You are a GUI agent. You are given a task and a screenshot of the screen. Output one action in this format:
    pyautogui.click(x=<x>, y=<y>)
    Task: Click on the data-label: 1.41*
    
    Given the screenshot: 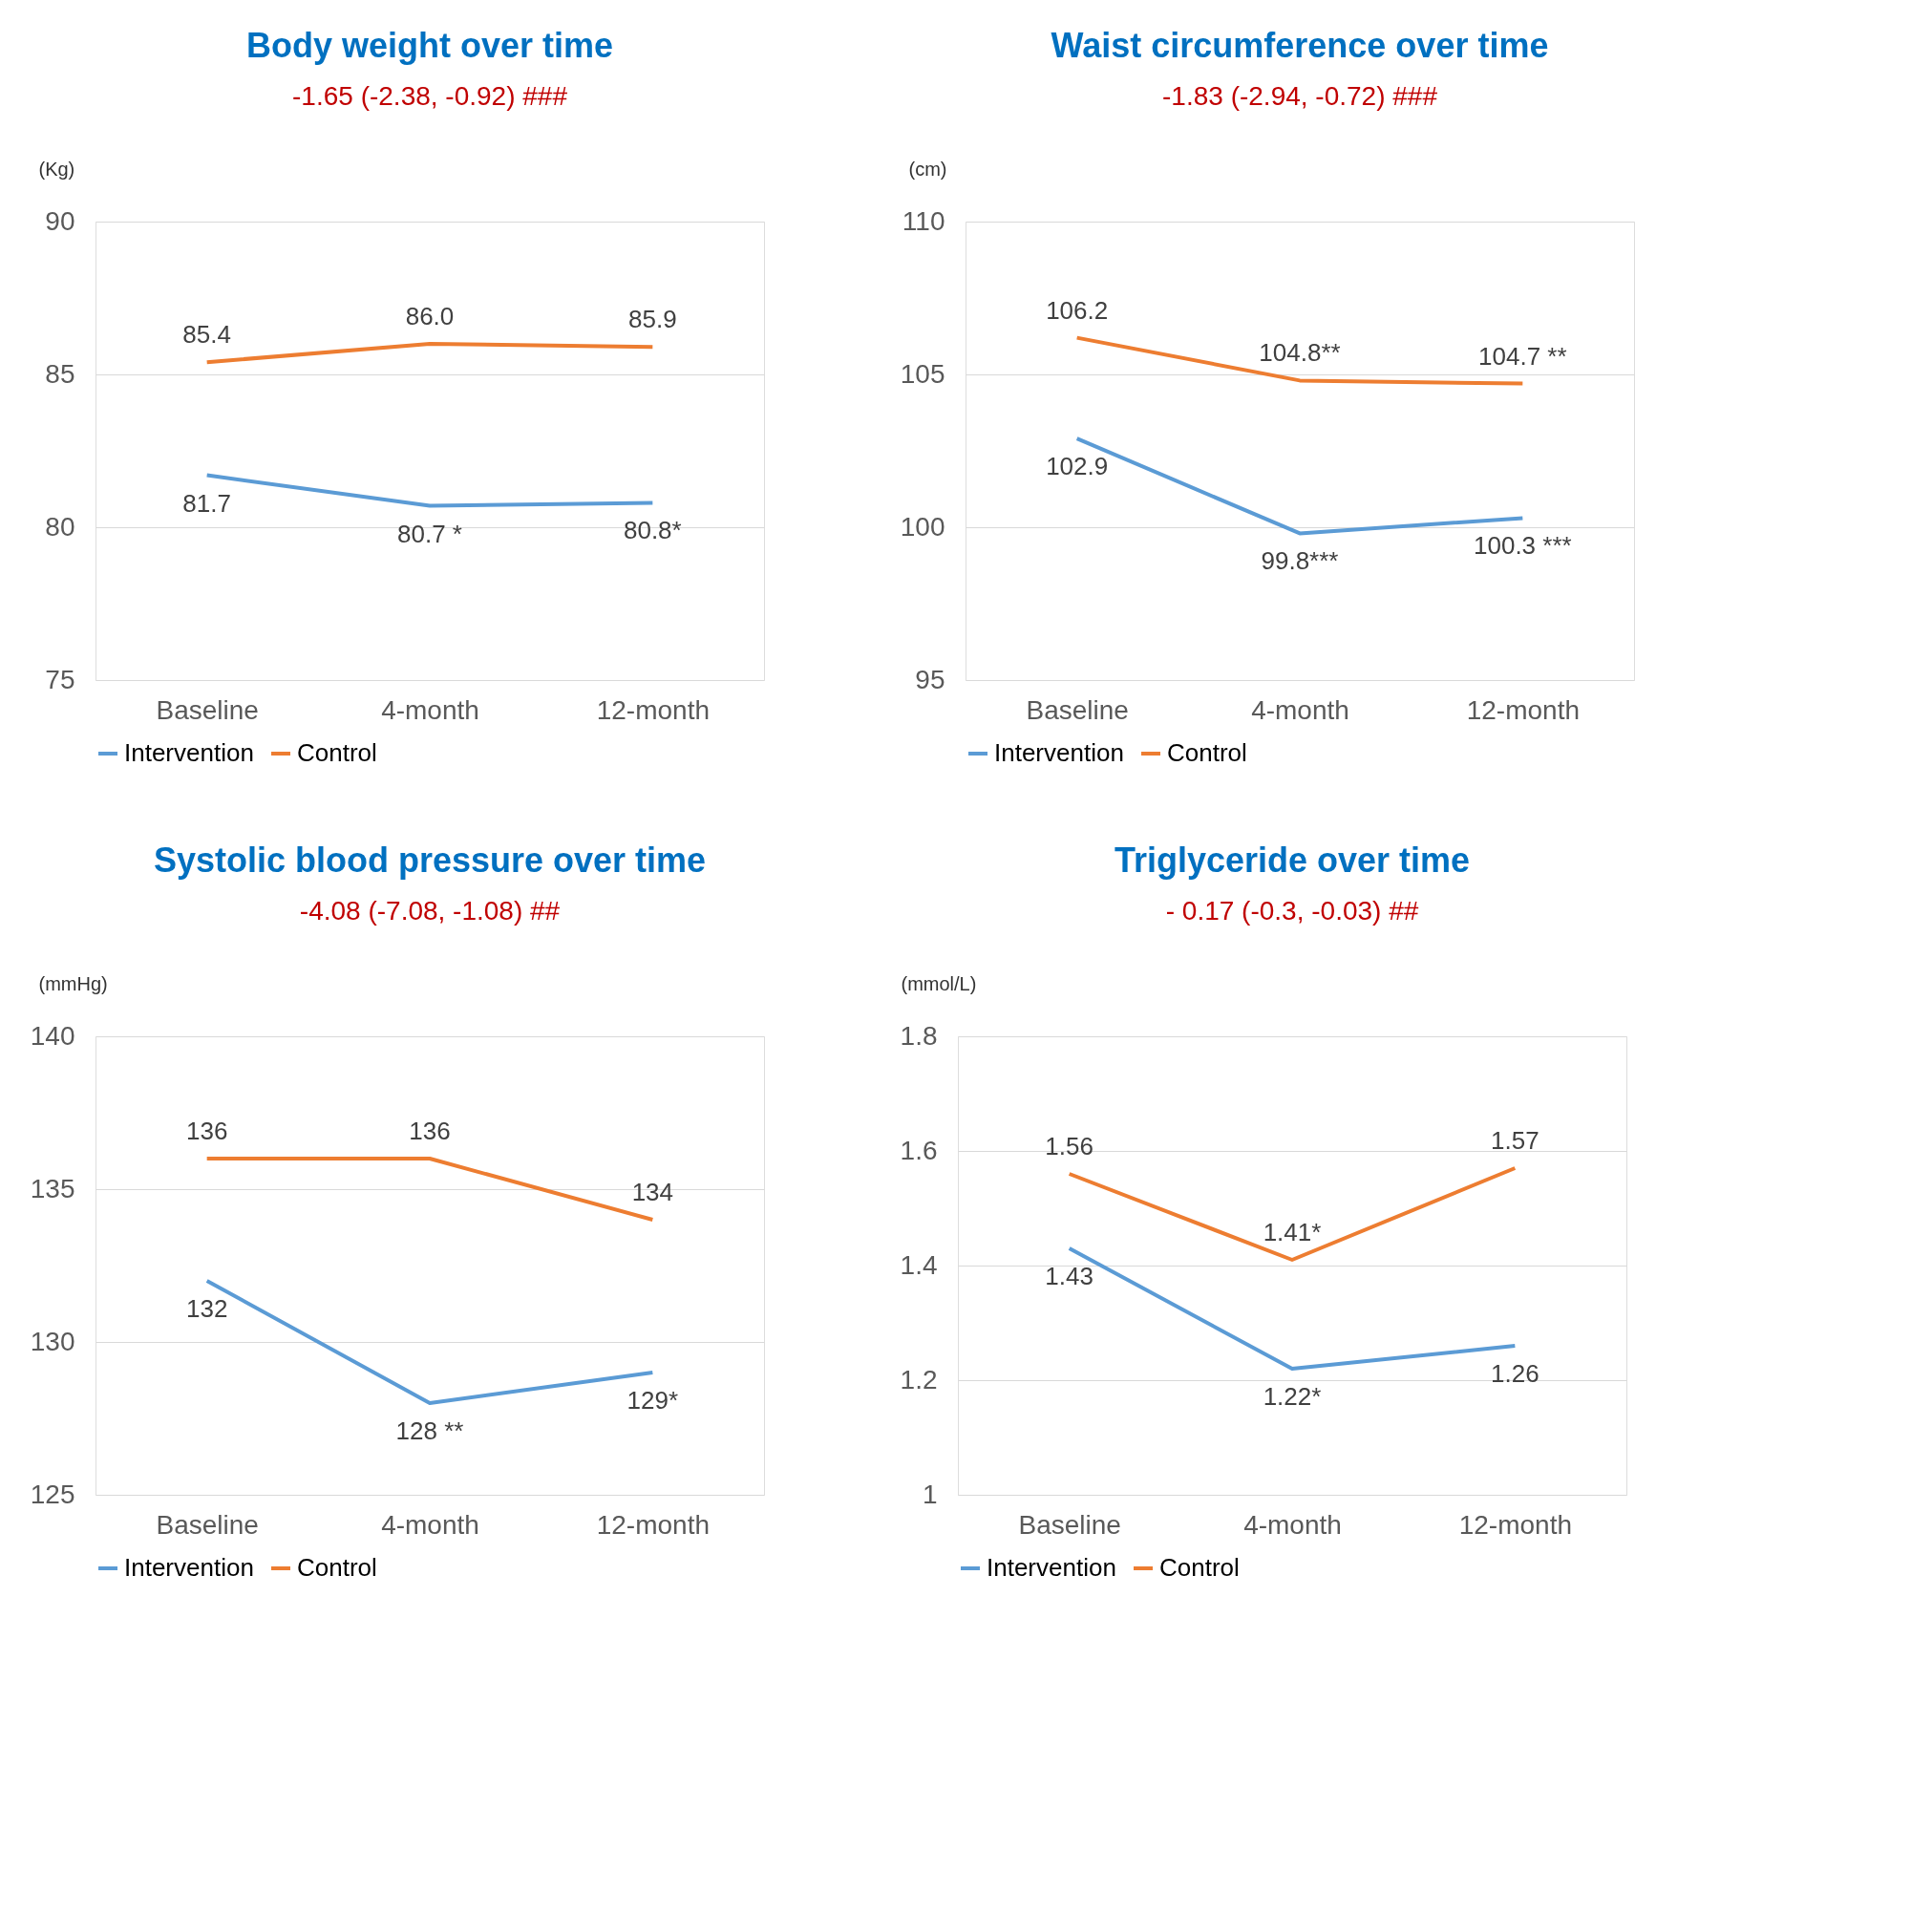 What is the action you would take?
    pyautogui.click(x=1292, y=1232)
    